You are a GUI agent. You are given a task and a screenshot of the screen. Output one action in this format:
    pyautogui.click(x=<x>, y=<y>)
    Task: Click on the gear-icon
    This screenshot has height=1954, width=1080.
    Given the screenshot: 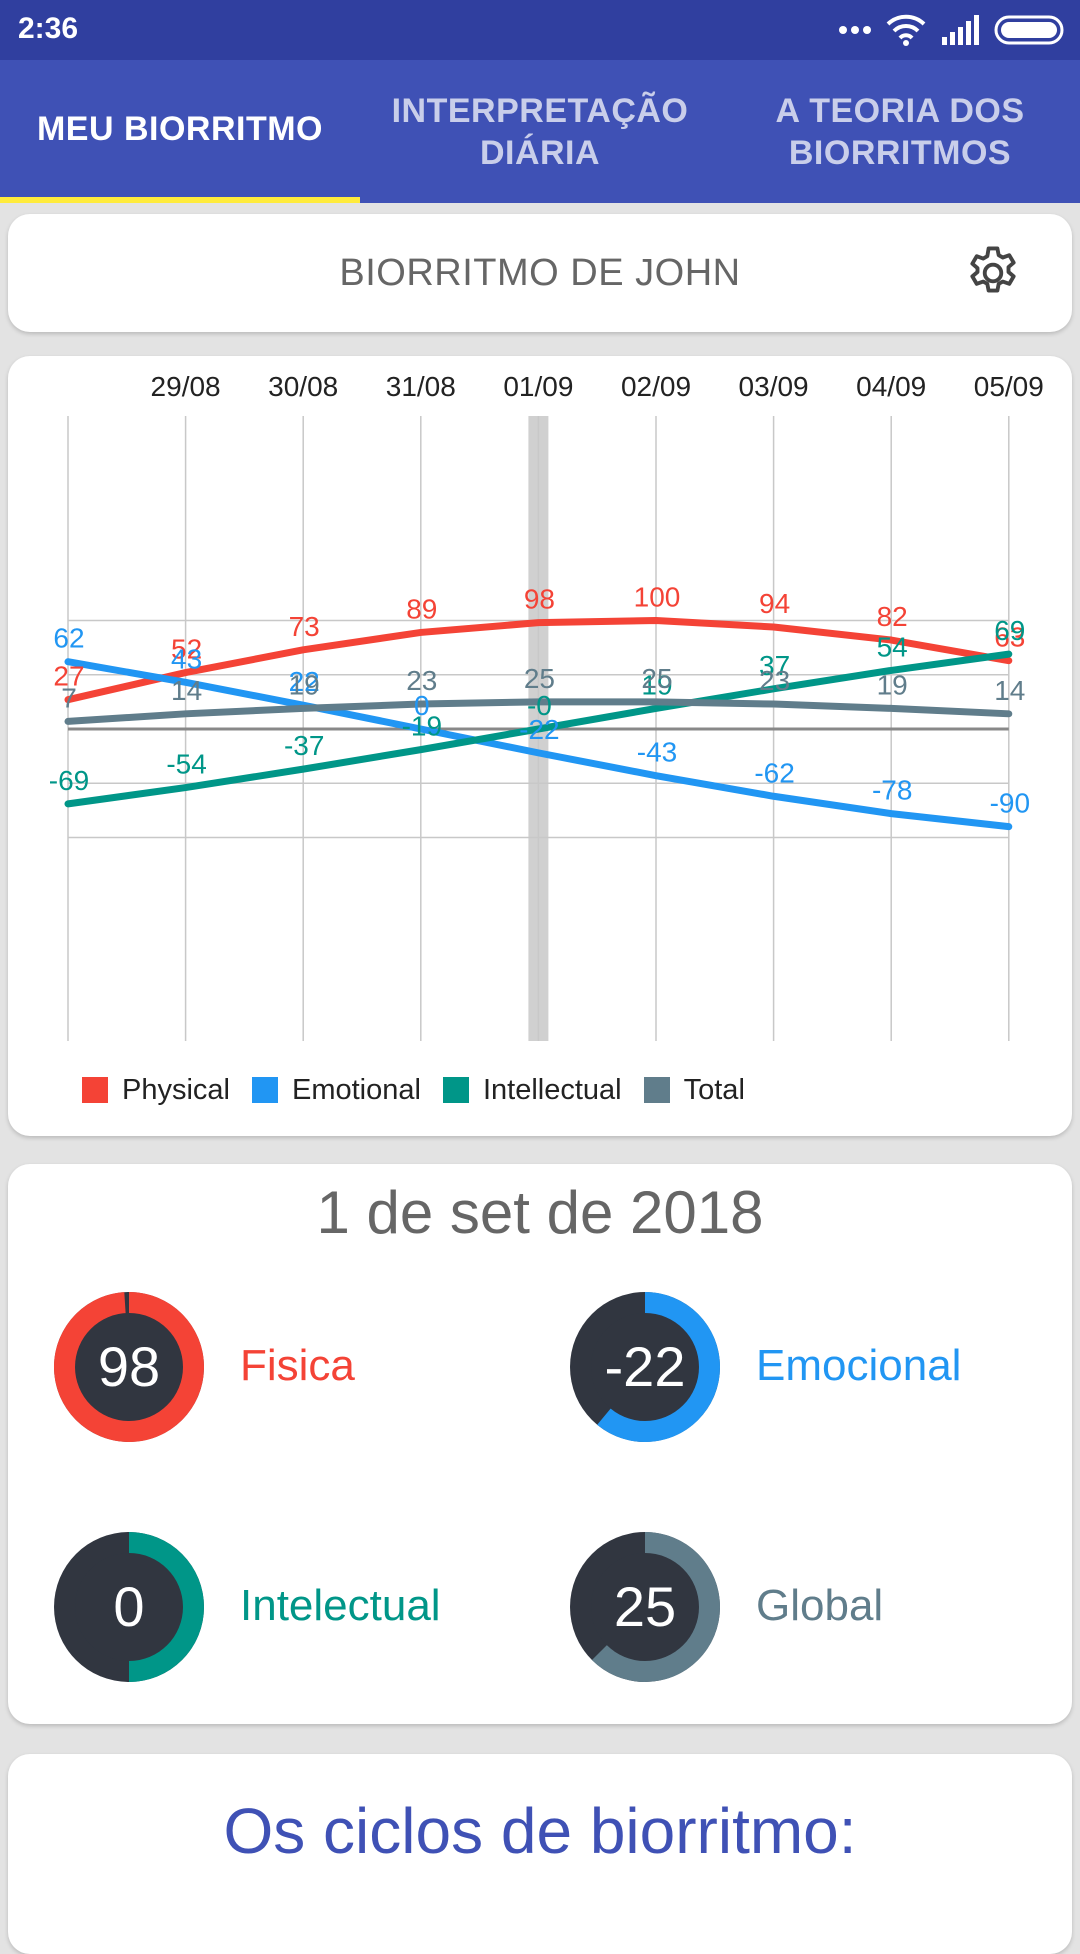 What is the action you would take?
    pyautogui.click(x=993, y=273)
    